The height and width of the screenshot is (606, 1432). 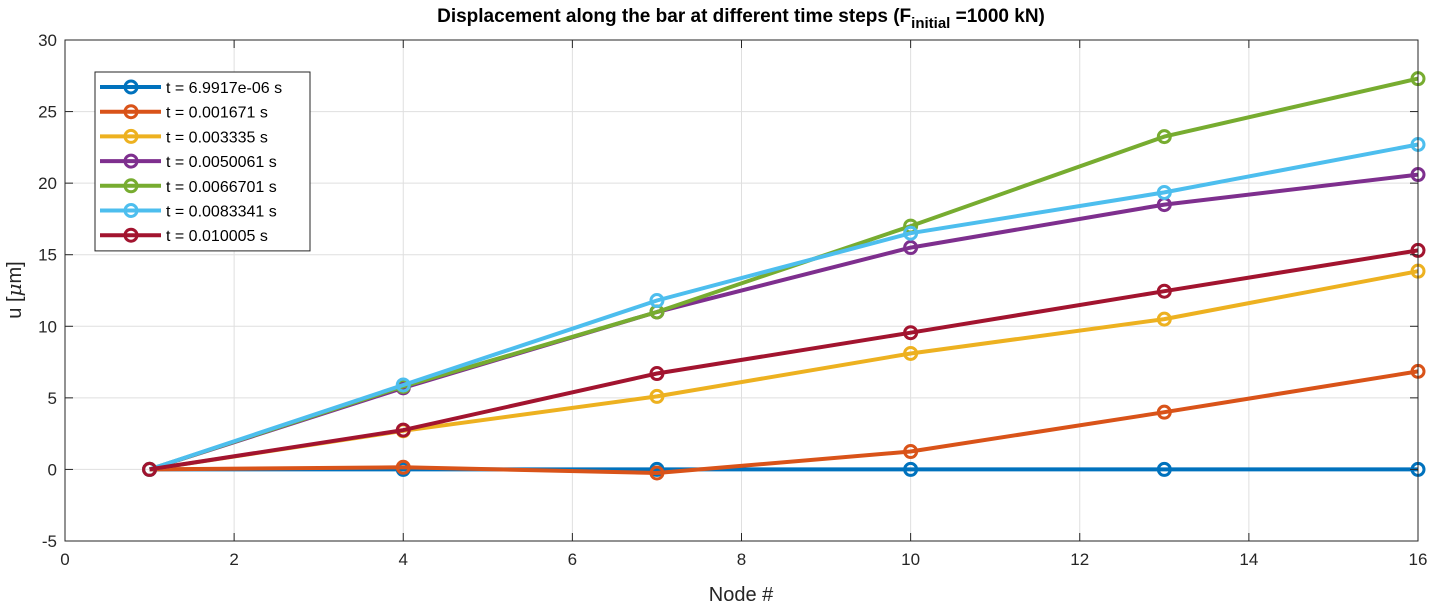 I want to click on y-tick-label: 25, so click(x=47, y=112).